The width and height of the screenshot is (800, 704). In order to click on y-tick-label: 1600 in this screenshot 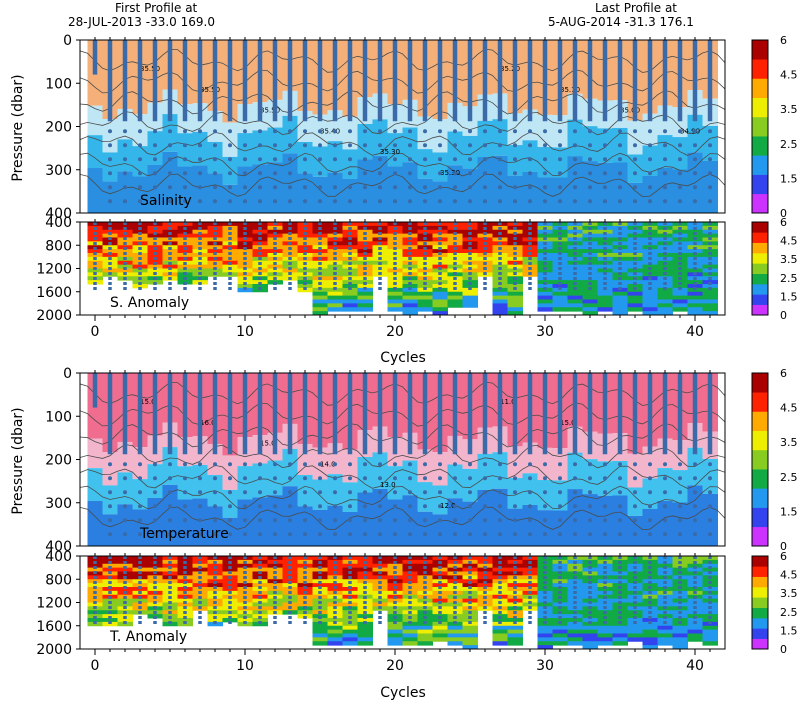, I will do `click(54, 293)`.